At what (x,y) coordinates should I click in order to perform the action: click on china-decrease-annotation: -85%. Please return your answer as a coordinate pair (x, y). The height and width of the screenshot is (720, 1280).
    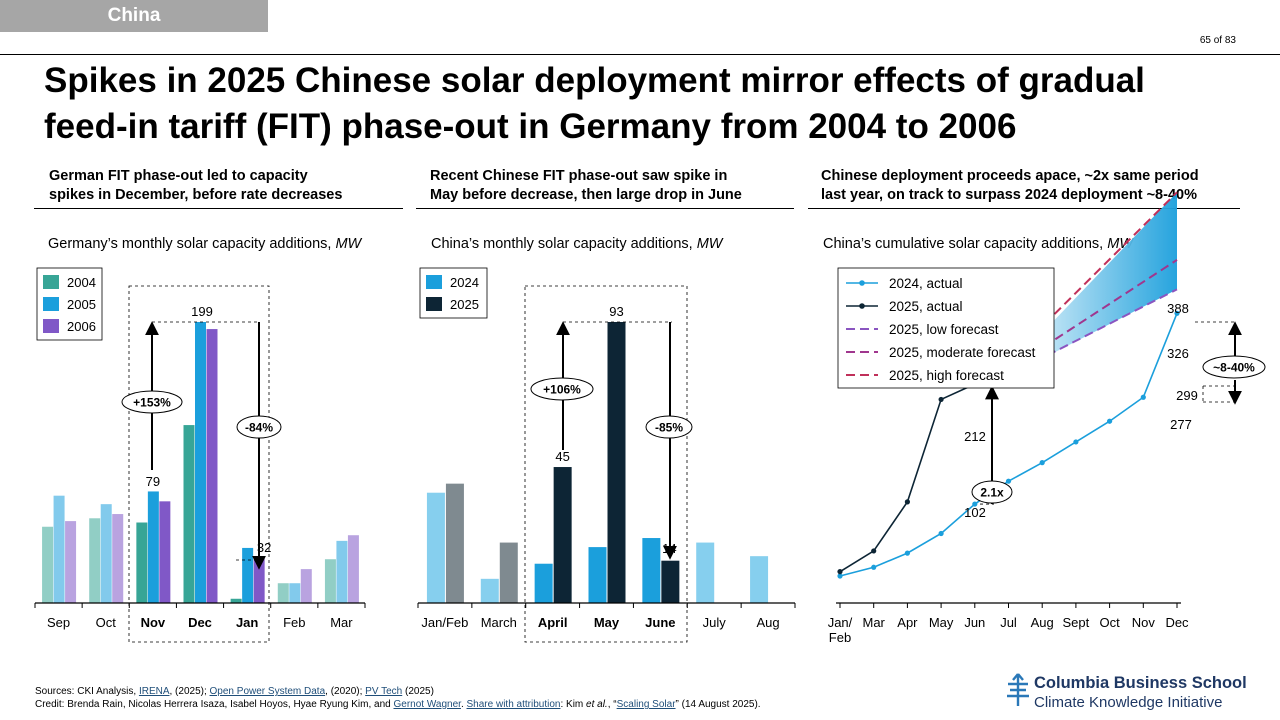
    Looking at the image, I should click on (669, 428).